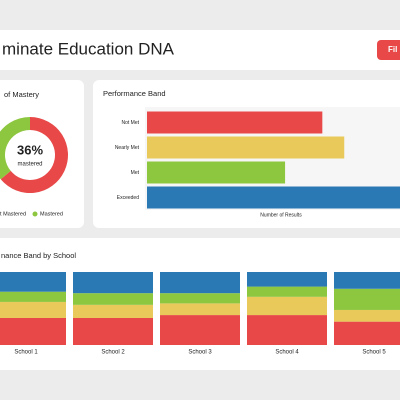 The image size is (400, 400). Describe the element at coordinates (287, 353) in the screenshot. I see `x-tick-label: School 4` at that location.